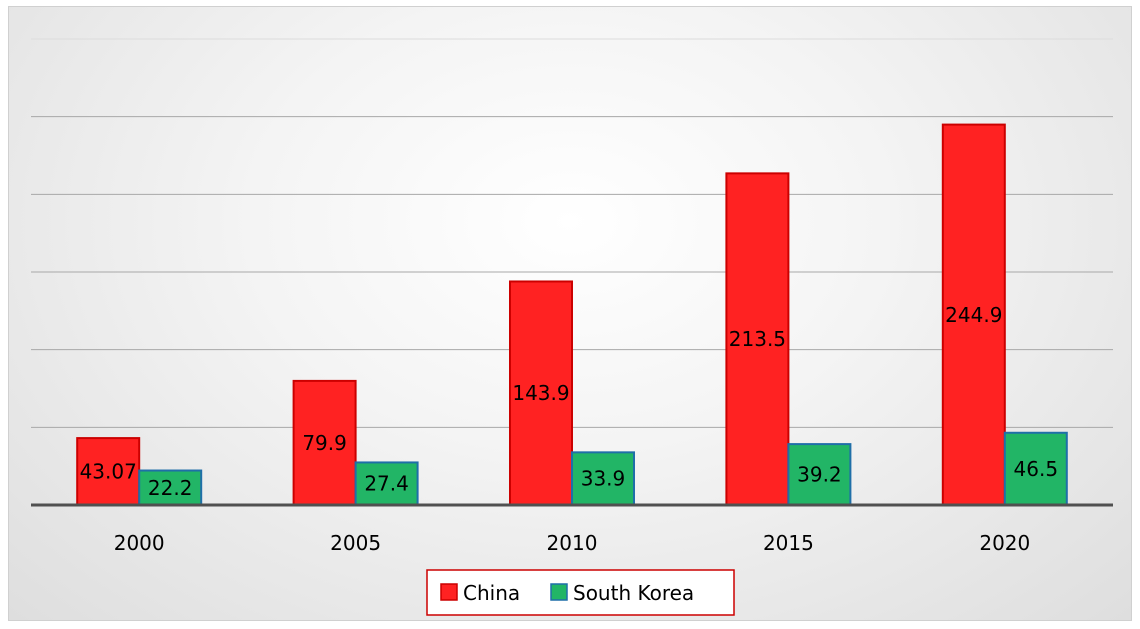 The width and height of the screenshot is (1140, 629). I want to click on data-label-south-korea-2015: 39.2, so click(819, 475).